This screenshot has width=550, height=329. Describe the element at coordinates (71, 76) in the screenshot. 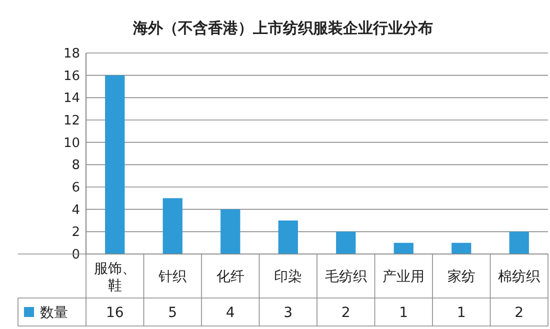

I see `y-tick-label: 16` at that location.